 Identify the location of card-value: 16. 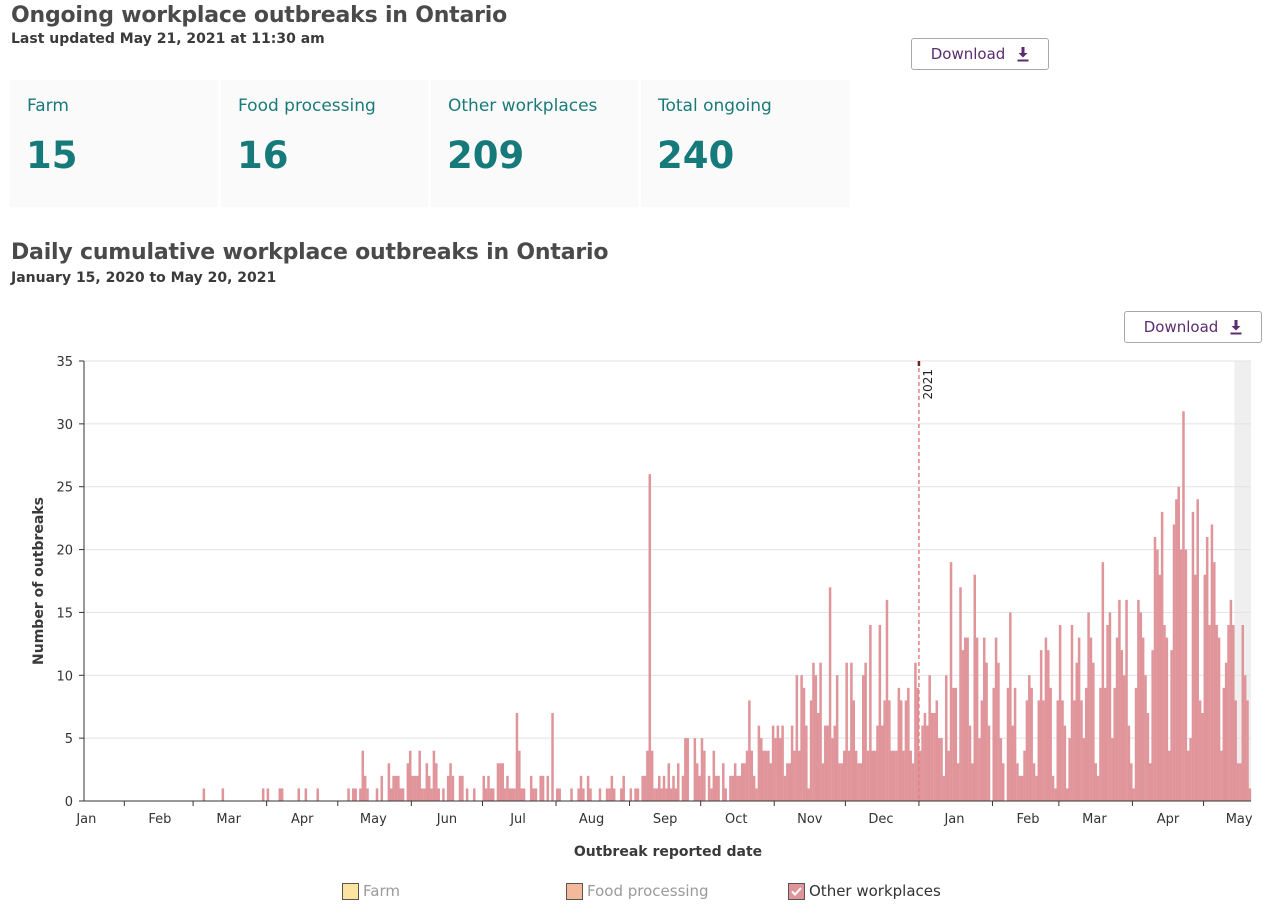
(263, 155).